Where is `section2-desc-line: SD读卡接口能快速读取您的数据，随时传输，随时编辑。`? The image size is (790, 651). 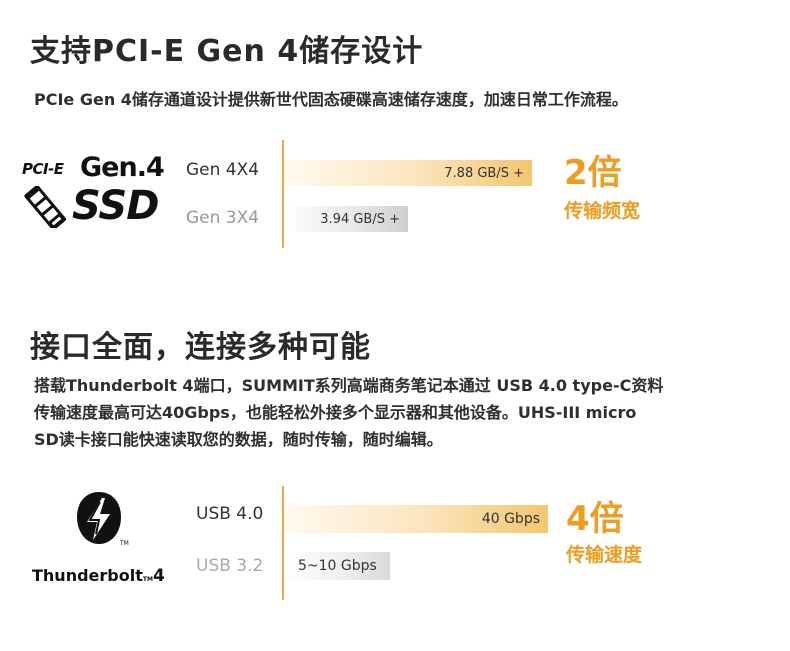
section2-desc-line: SD读卡接口能快速读取您的数据，随时传输，随时编辑。 is located at coordinates (238, 439).